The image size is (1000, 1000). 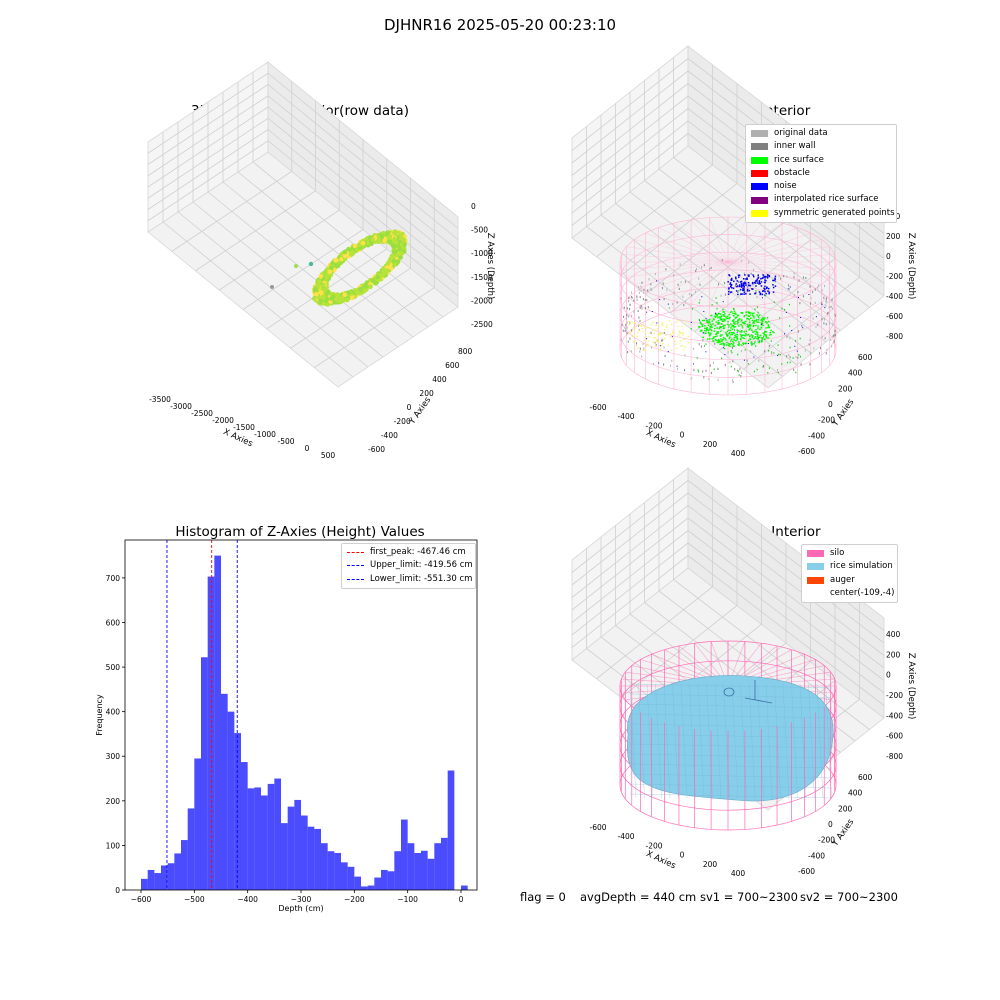 What do you see at coordinates (862, 592) in the screenshot?
I see `legend-item-center: center(-109,-4)` at bounding box center [862, 592].